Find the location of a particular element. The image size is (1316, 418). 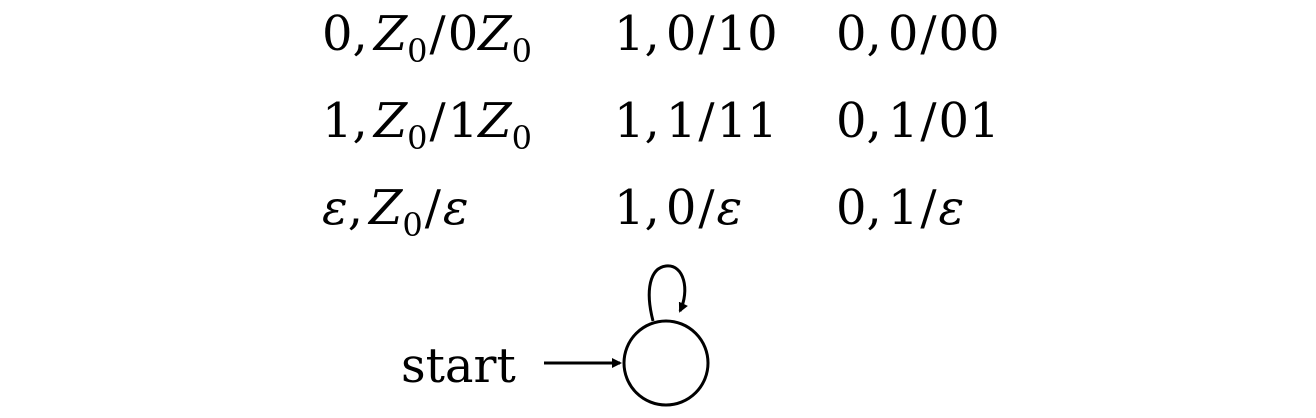

transition-label: 1, 1/11 is located at coordinates (696, 121).